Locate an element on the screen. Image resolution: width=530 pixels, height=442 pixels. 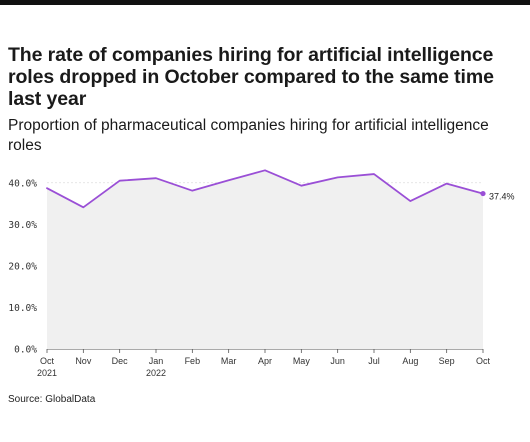
x-tick-label: Dec is located at coordinates (120, 361).